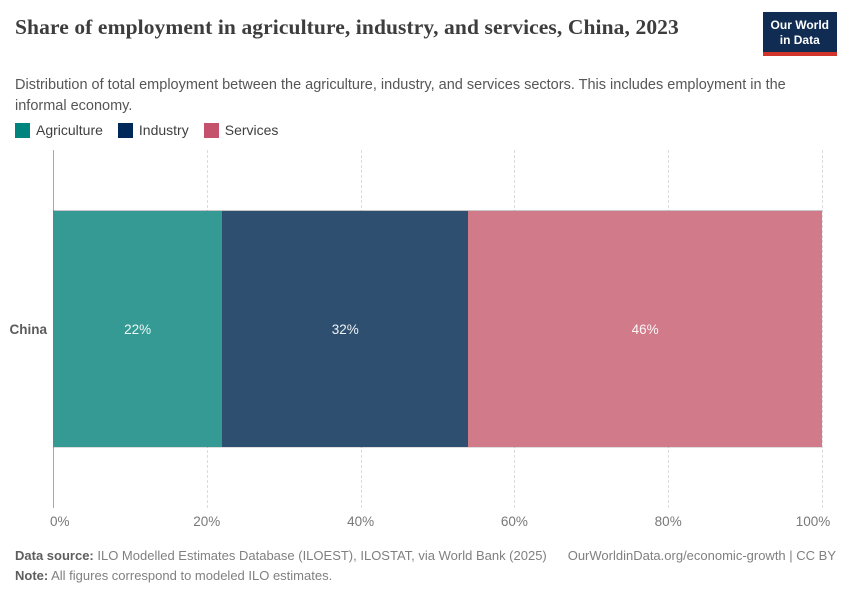  I want to click on bar-value-label: 32%, so click(345, 329).